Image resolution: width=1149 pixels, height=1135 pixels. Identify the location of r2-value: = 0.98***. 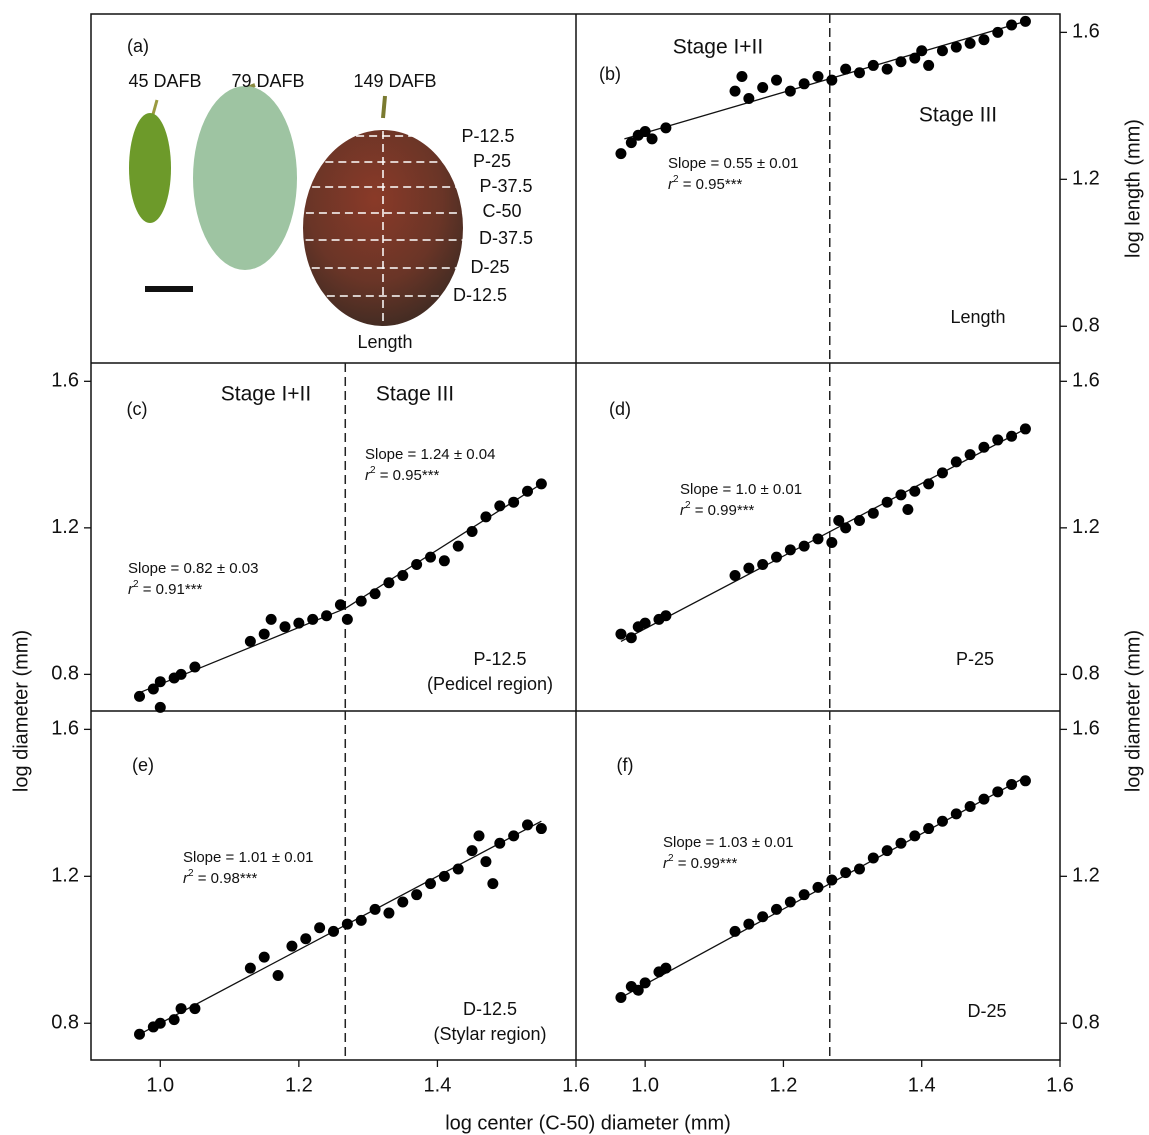
(226, 878).